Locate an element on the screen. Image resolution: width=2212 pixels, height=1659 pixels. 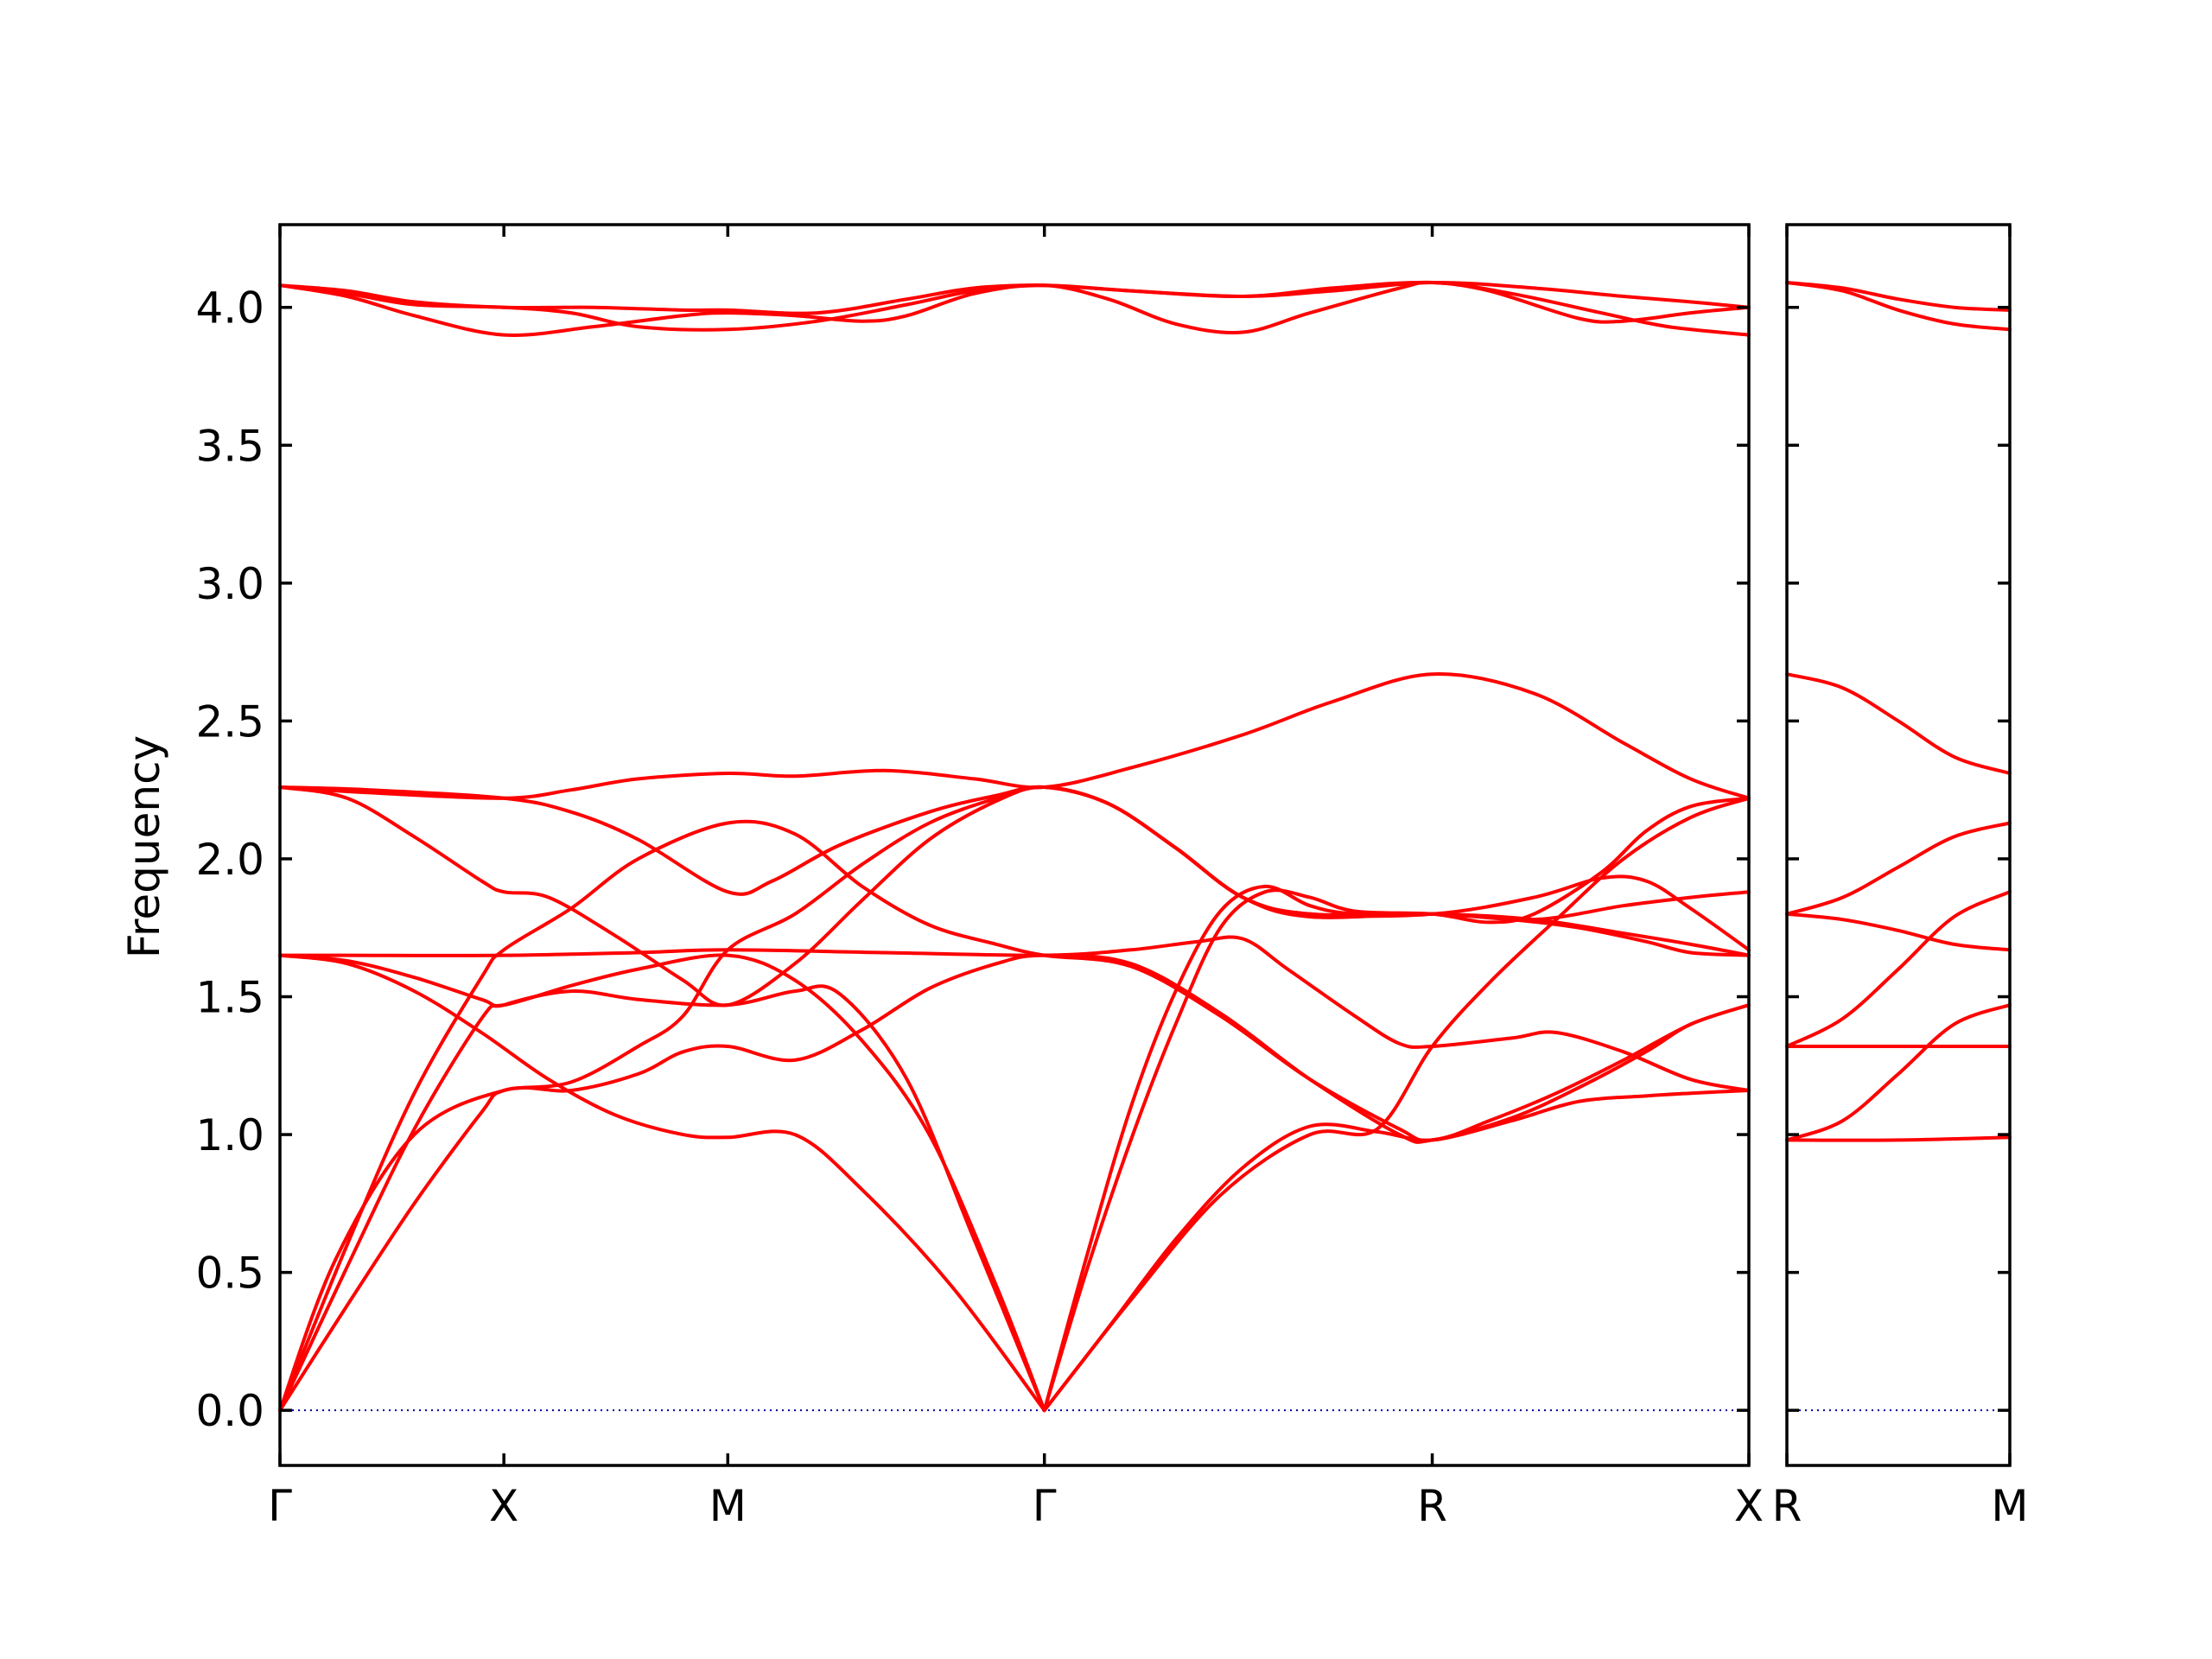
plot-frame is located at coordinates (1898, 845).